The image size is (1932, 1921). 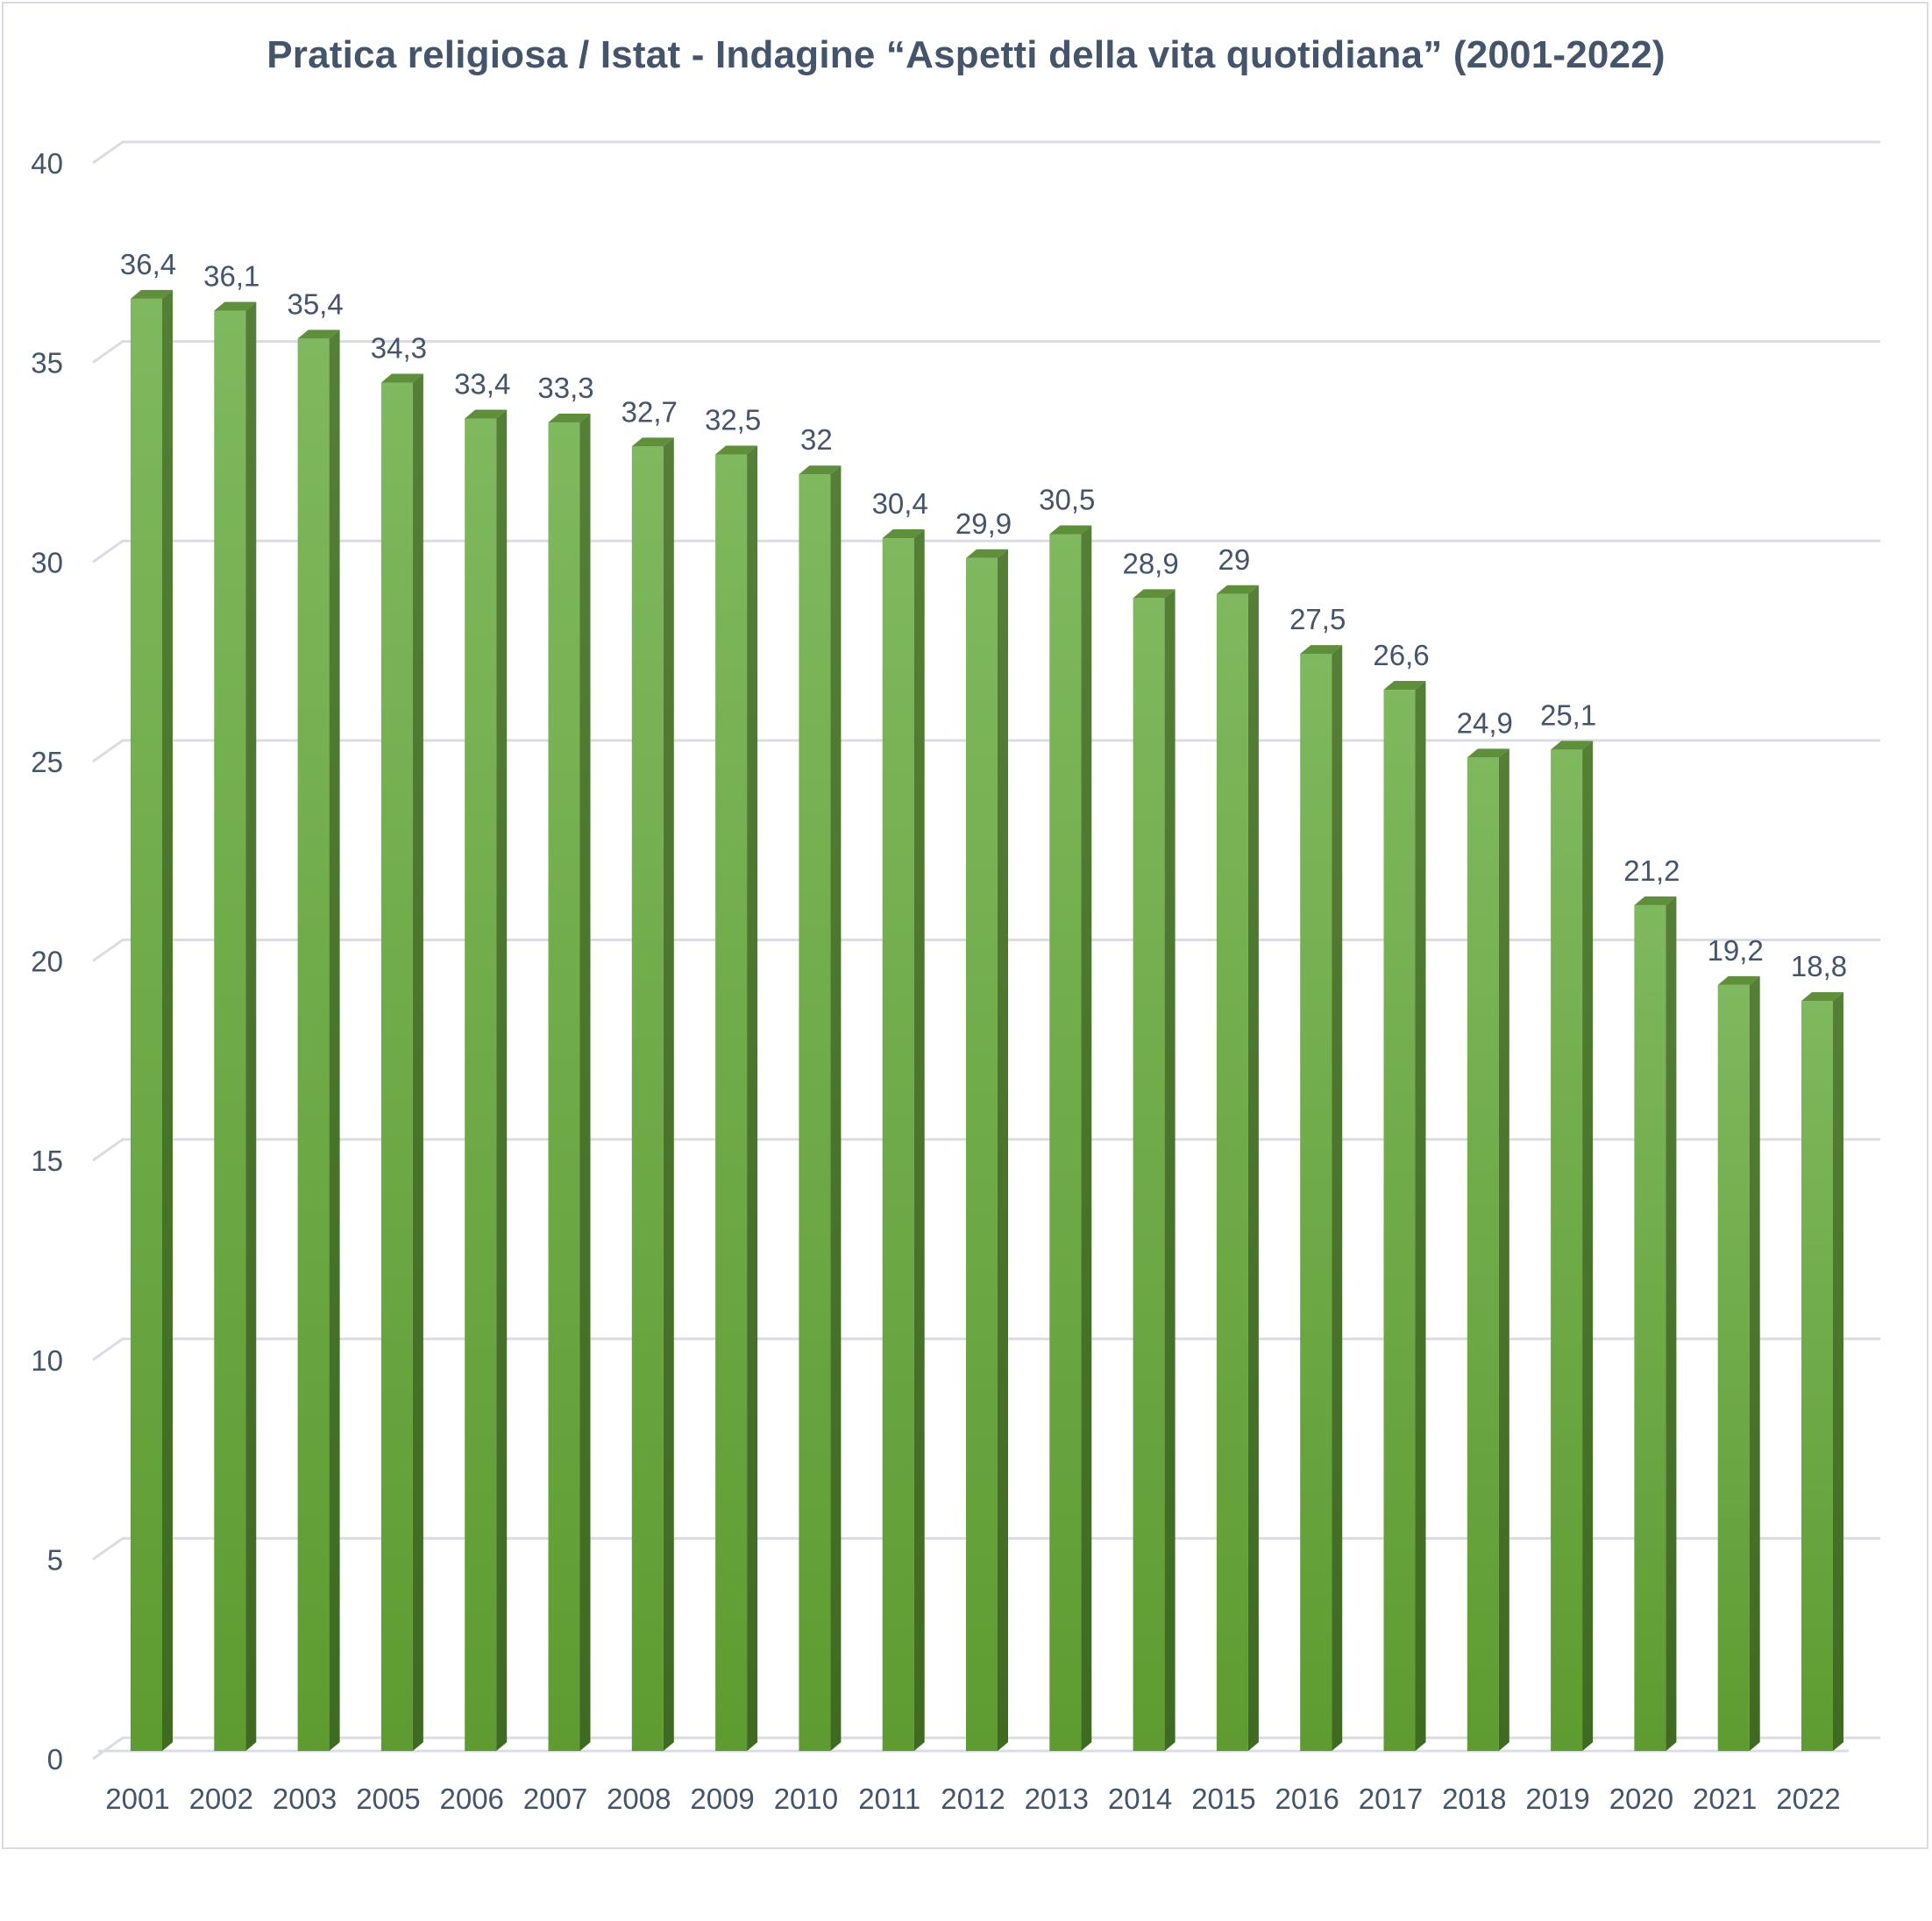 What do you see at coordinates (1057, 1799) in the screenshot?
I see `x-tick-label: 2013` at bounding box center [1057, 1799].